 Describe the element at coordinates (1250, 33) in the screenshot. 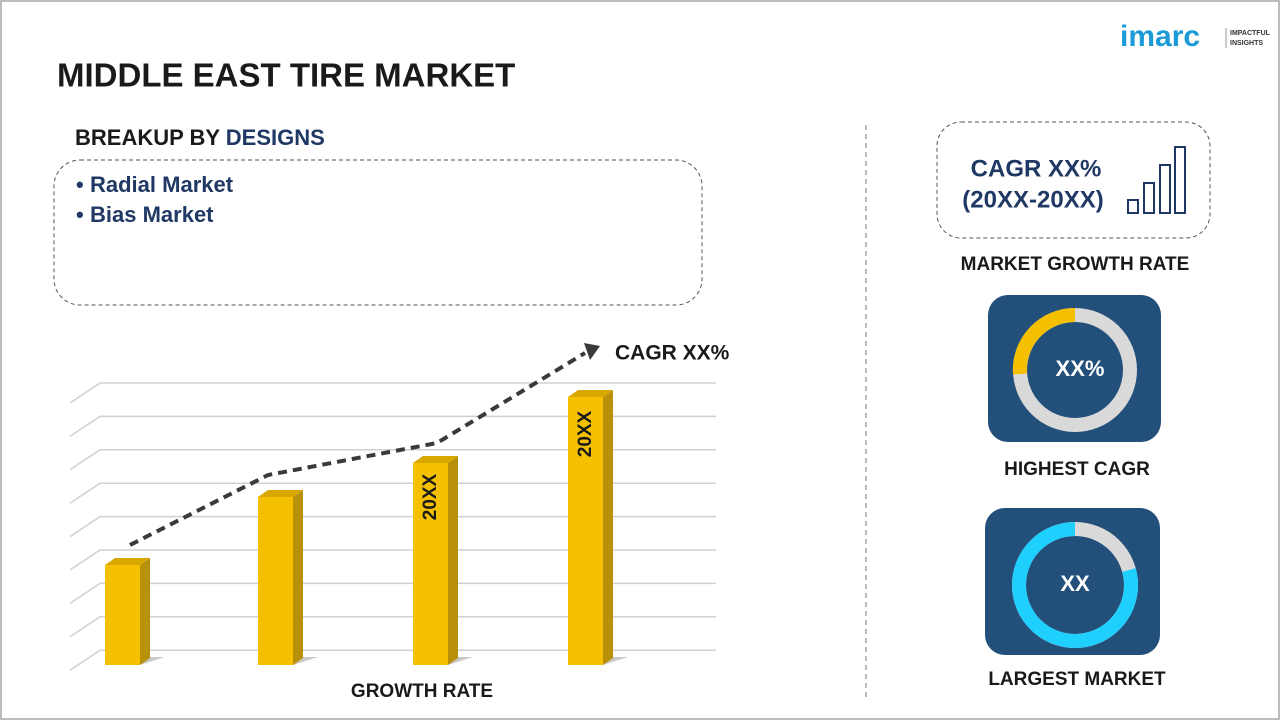

I see `logo-tagline: IMPACTFUL` at that location.